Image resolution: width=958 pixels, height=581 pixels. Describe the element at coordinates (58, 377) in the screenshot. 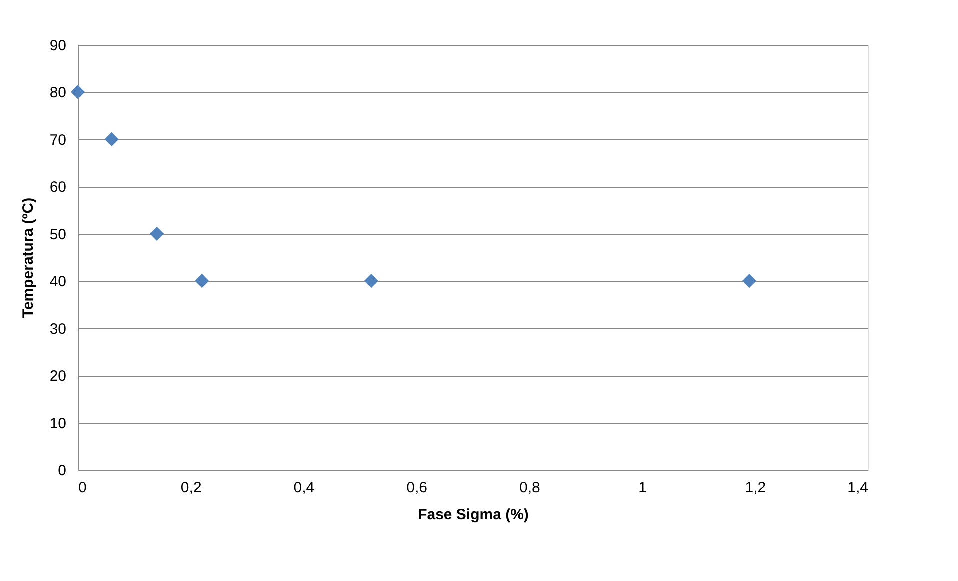

I see `y-tick-label: 20` at that location.